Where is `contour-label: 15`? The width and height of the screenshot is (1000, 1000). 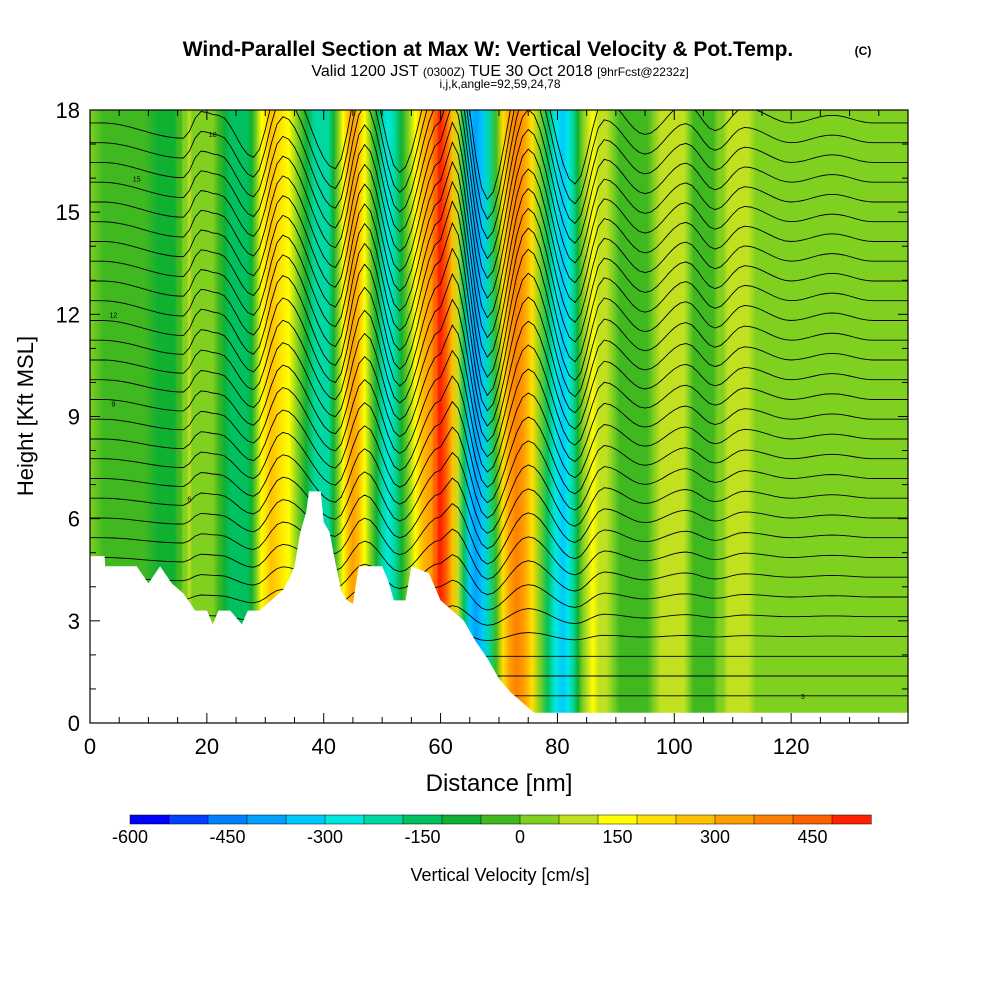
contour-label: 15 is located at coordinates (137, 180).